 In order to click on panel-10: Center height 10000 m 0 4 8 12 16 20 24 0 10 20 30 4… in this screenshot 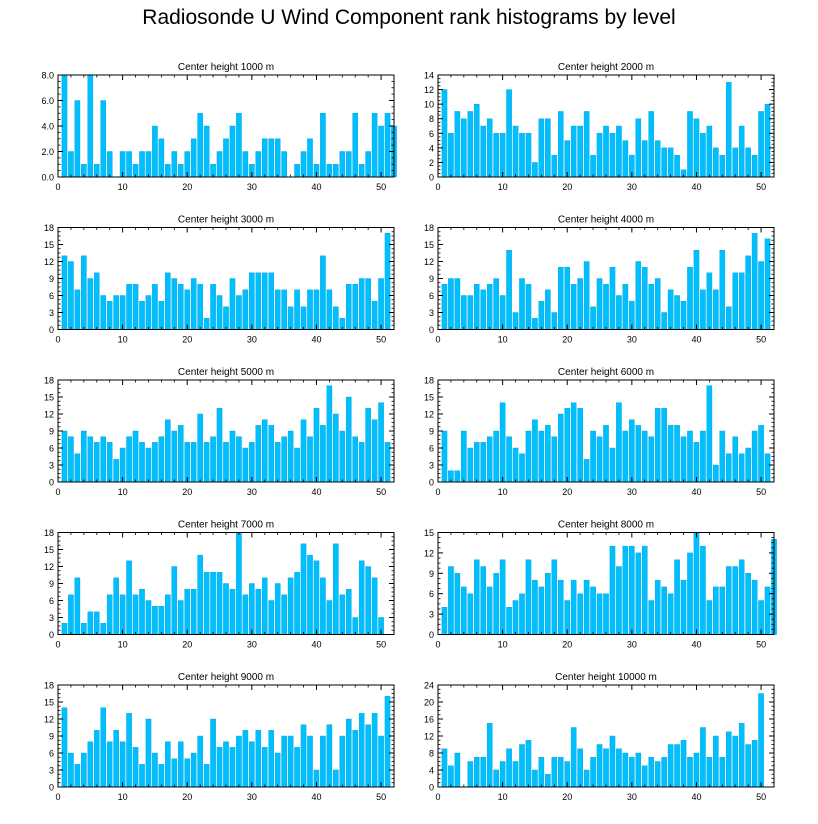, I will do `click(599, 737)`.